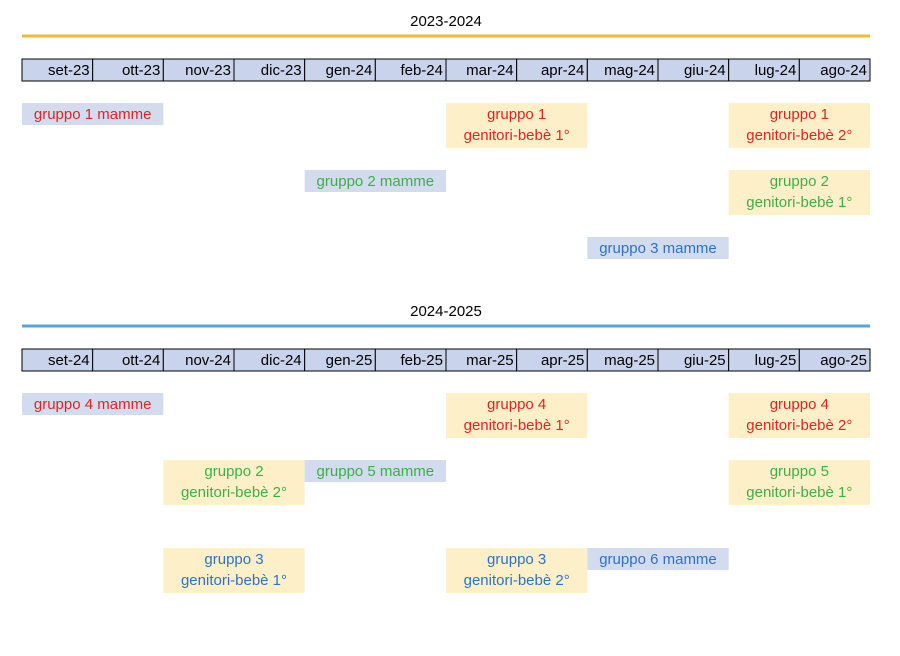  Describe the element at coordinates (69, 360) in the screenshot. I see `month-label: set-24` at that location.